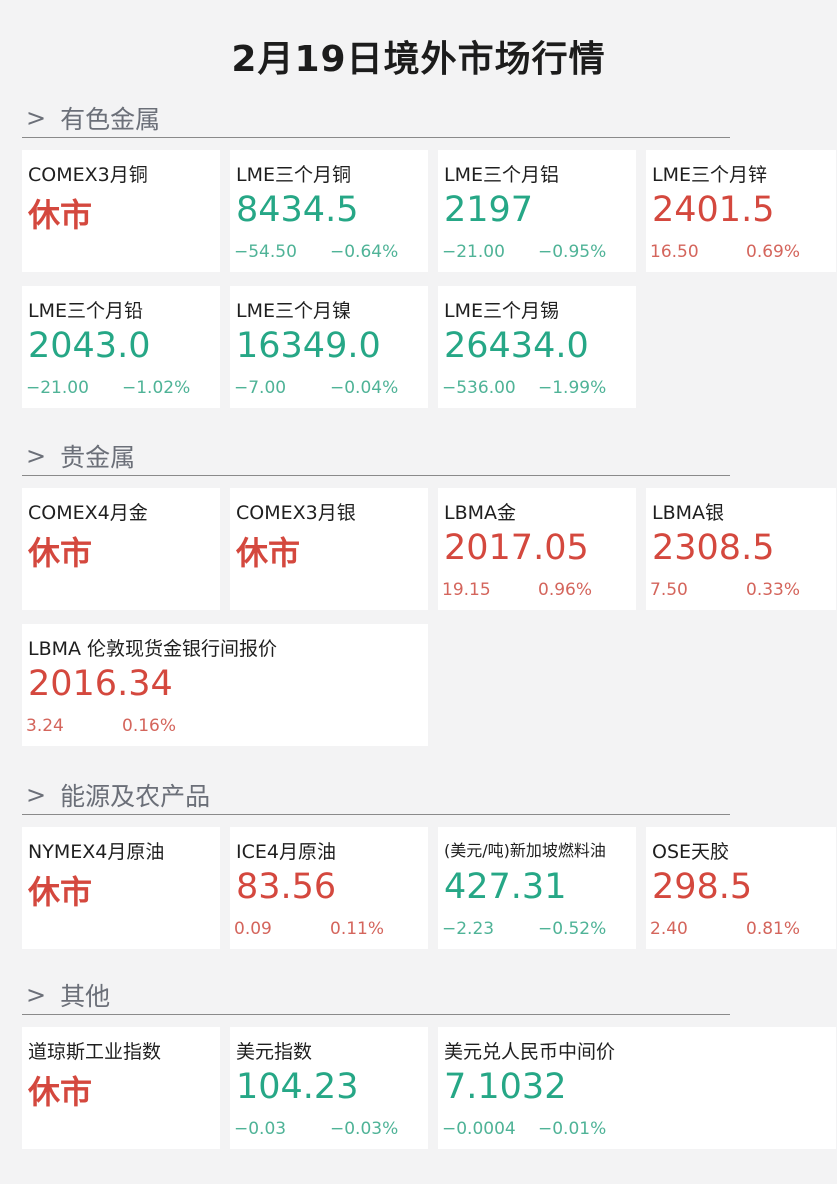 This screenshot has width=837, height=1184. I want to click on quote-price: 7.1032, so click(505, 1087).